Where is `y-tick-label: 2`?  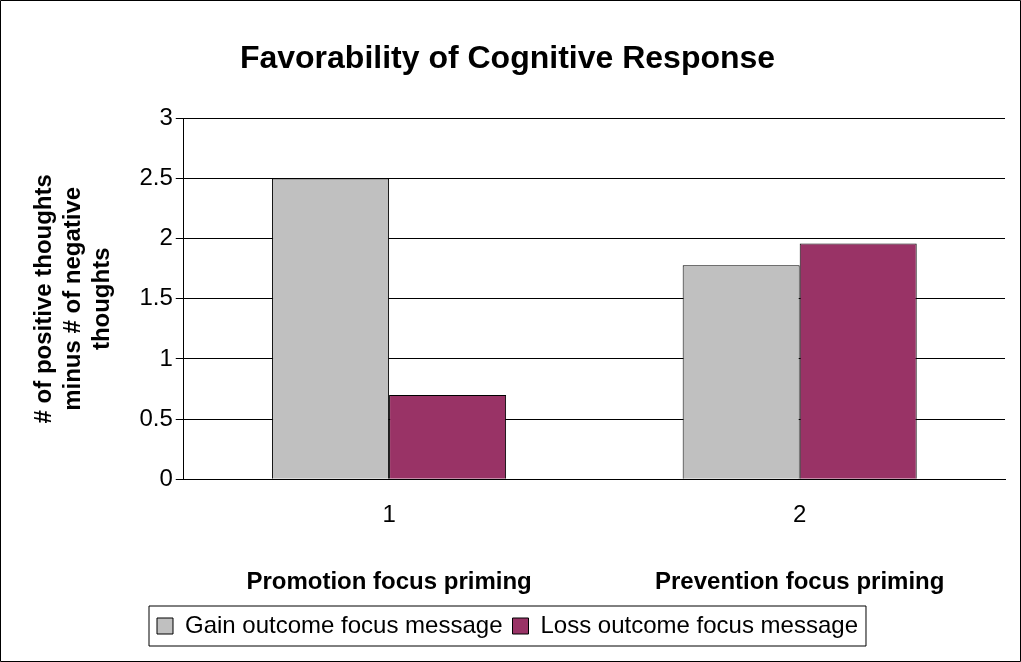
y-tick-label: 2 is located at coordinates (166, 237).